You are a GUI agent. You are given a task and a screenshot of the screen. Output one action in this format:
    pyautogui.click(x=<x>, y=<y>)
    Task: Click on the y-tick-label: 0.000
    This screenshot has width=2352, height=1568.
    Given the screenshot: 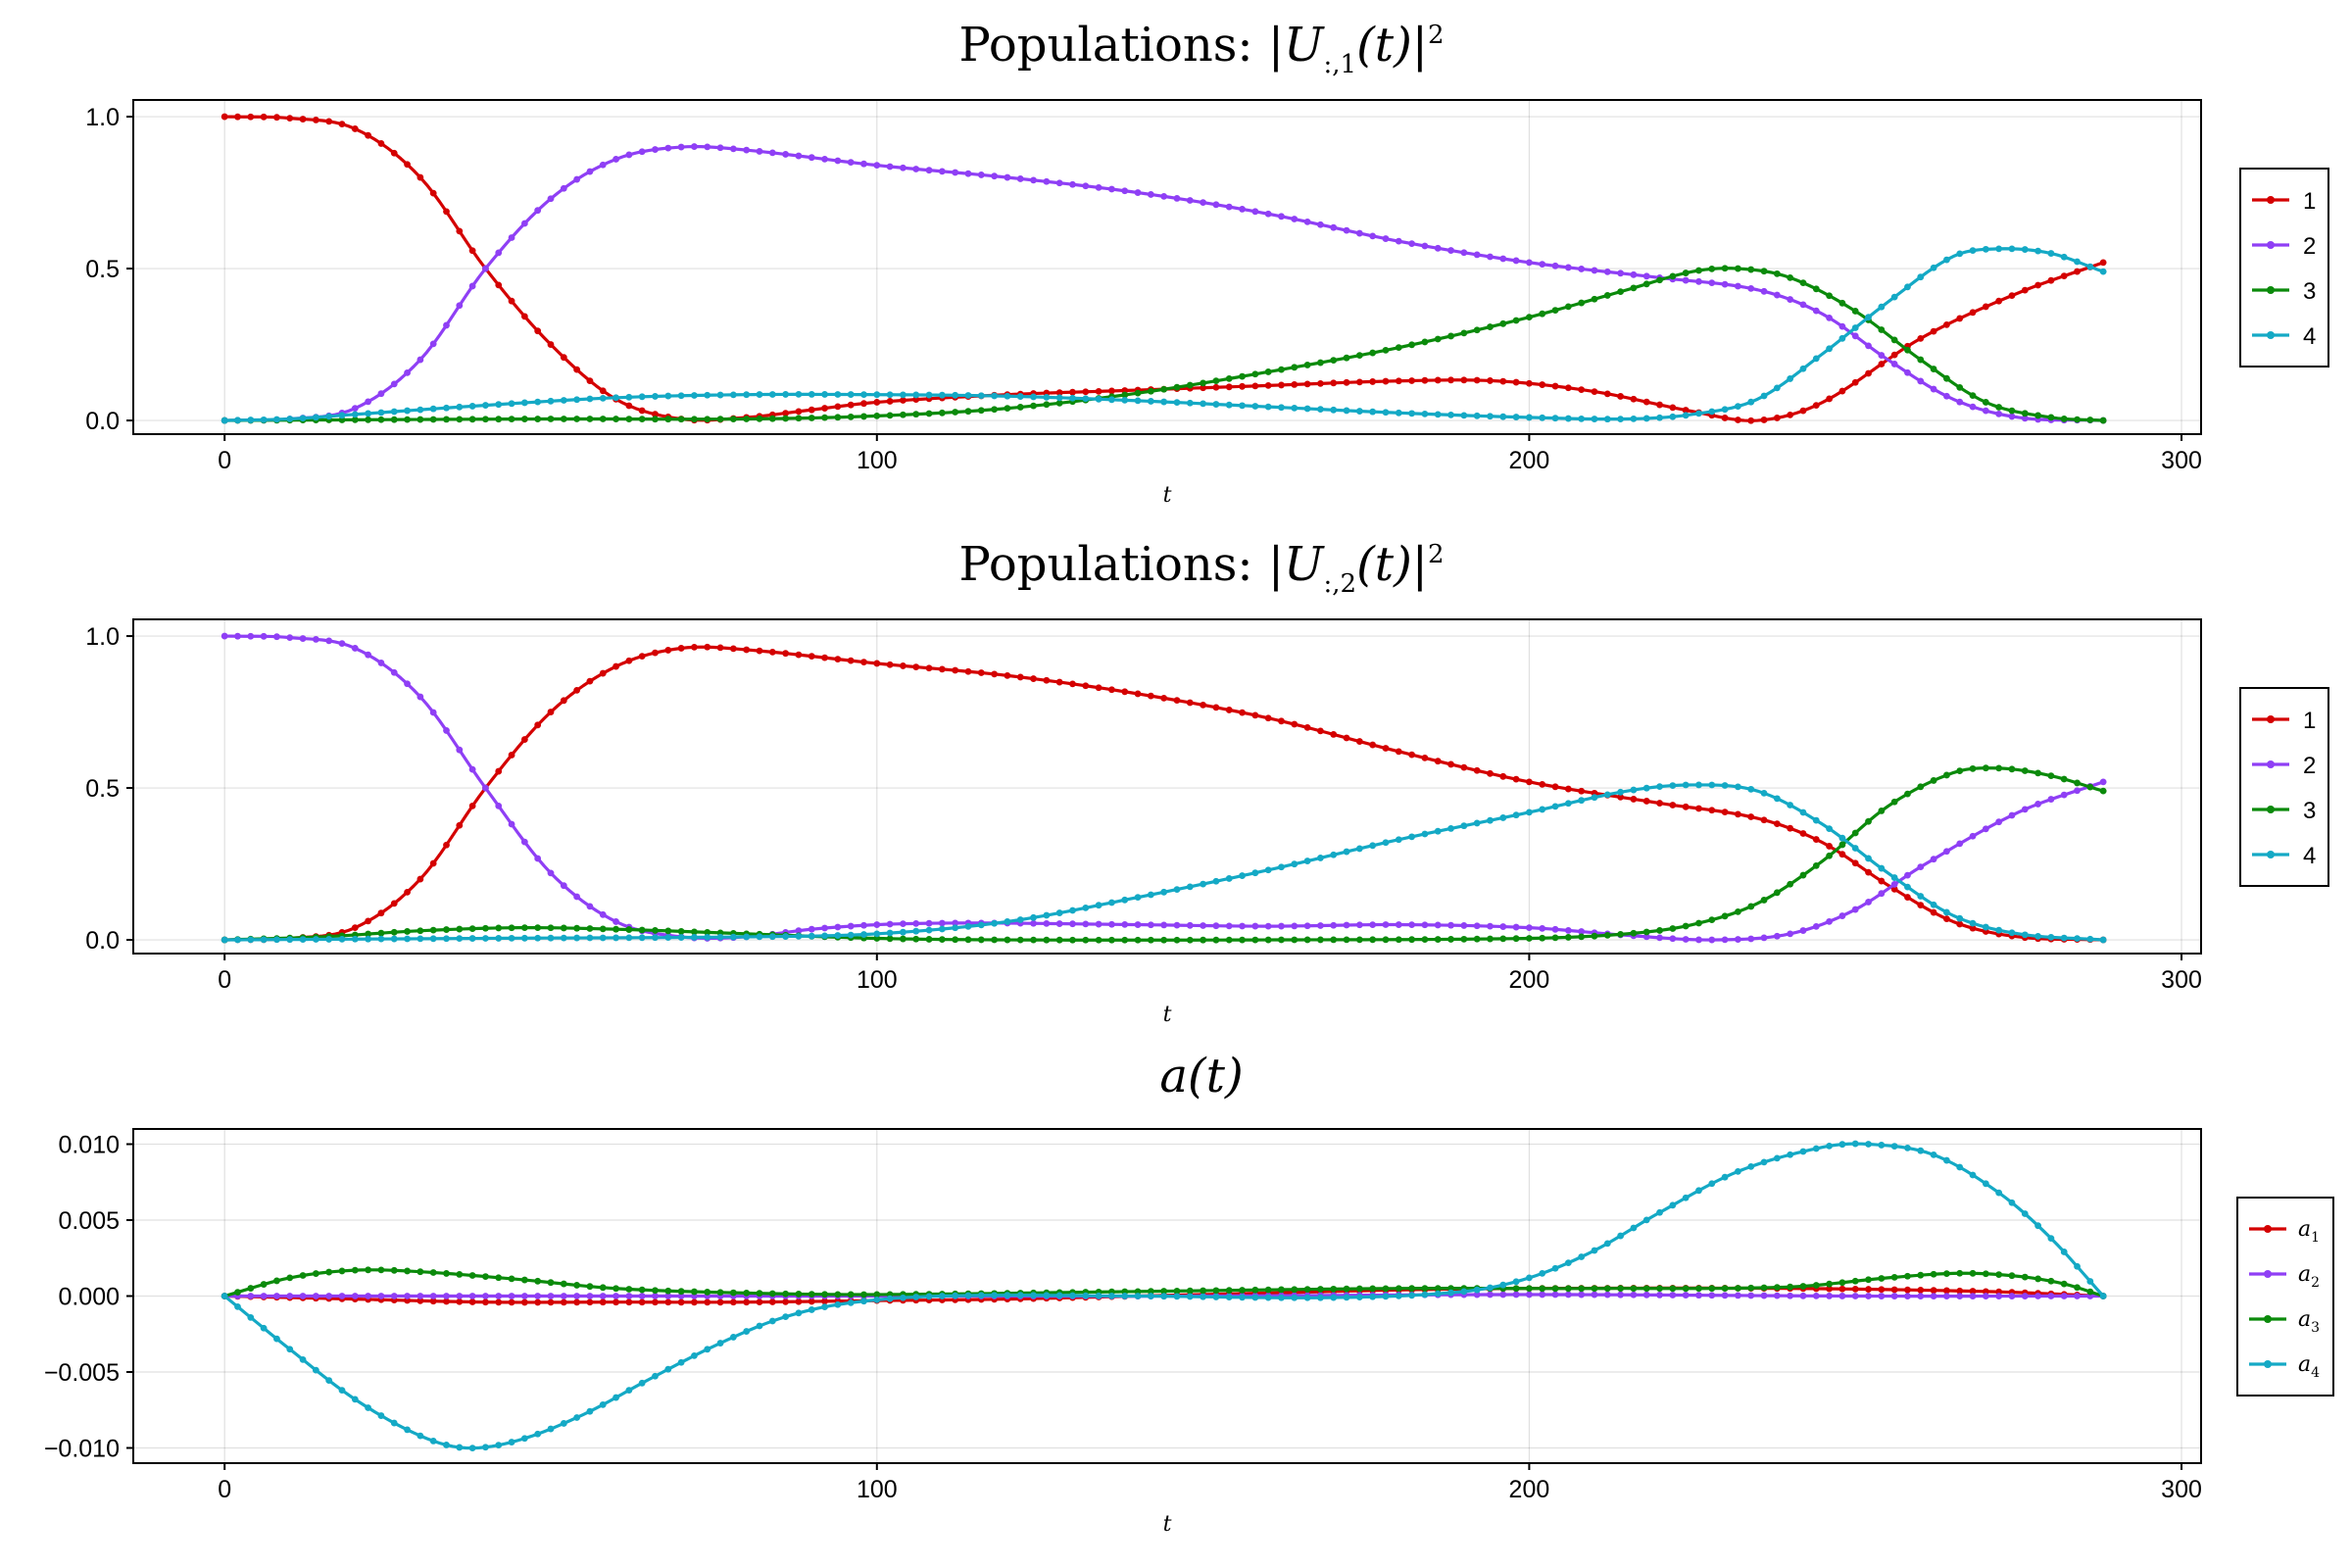 What is the action you would take?
    pyautogui.click(x=89, y=1297)
    